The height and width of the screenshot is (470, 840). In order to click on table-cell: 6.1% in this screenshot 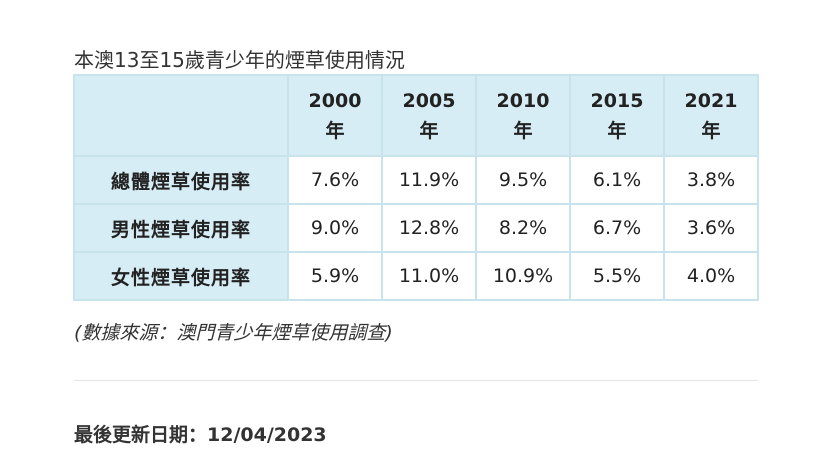, I will do `click(617, 180)`.